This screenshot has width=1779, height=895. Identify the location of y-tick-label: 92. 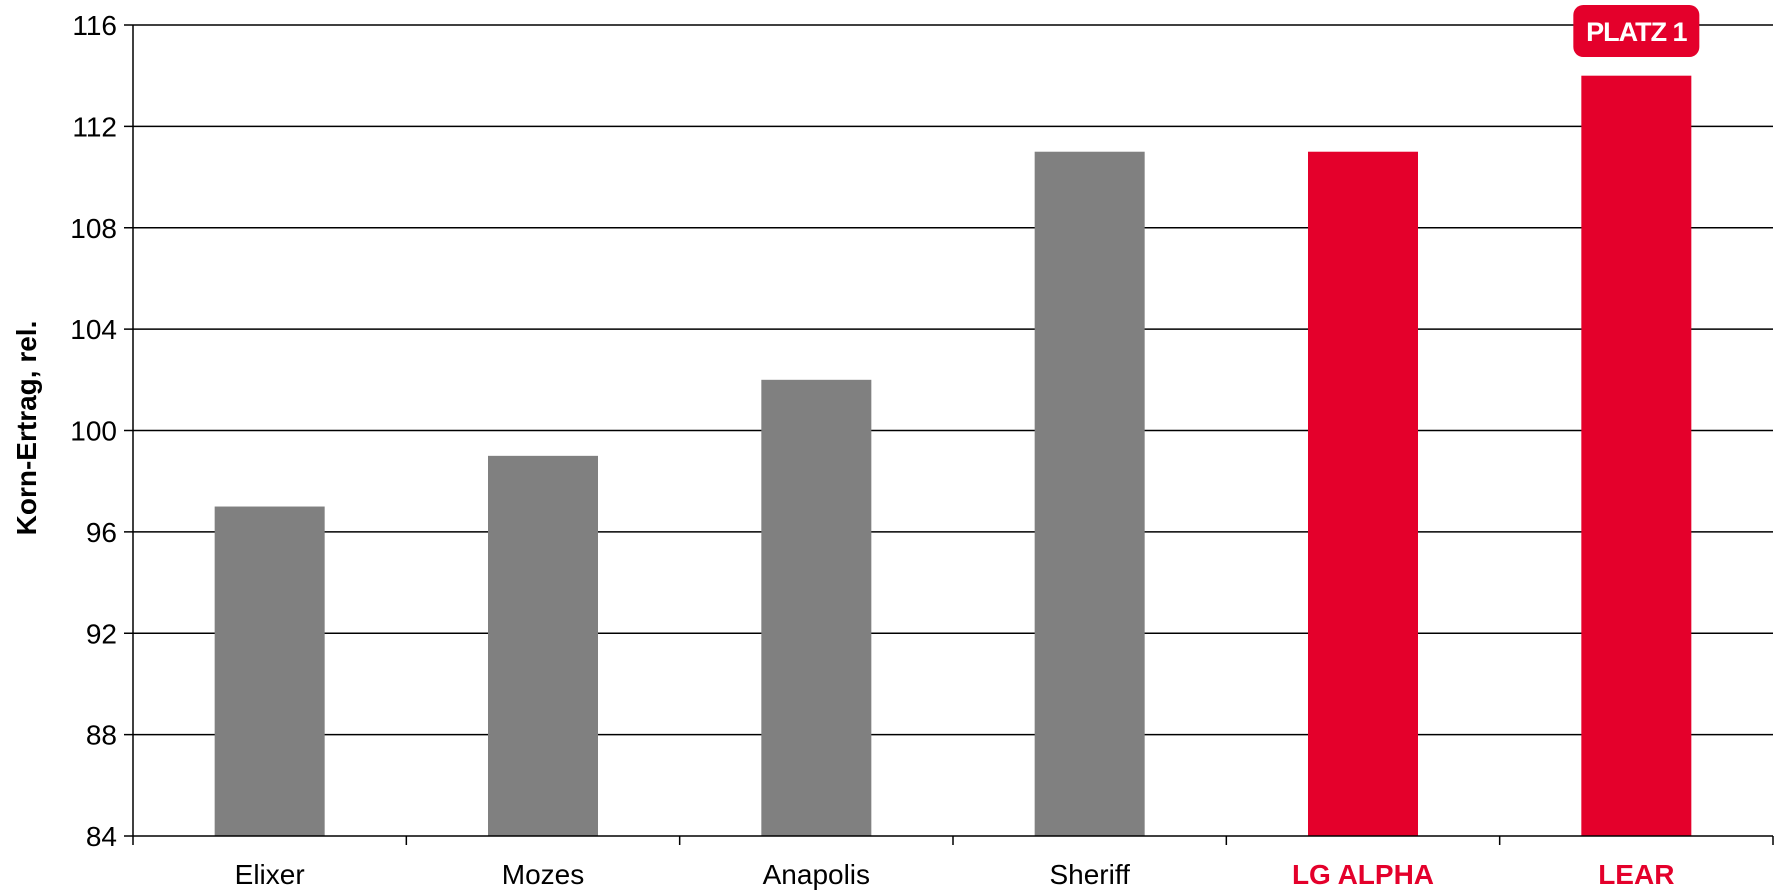
(101, 633).